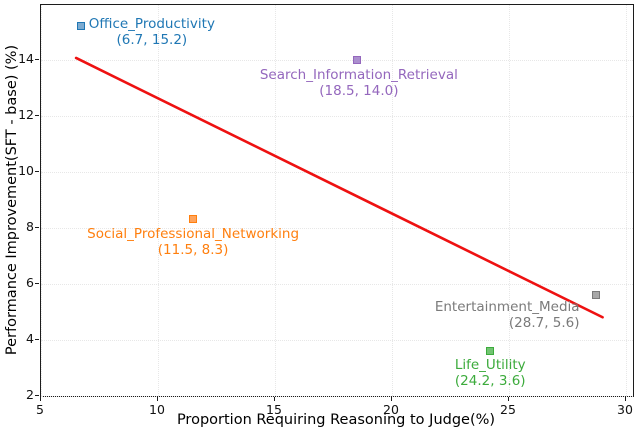 This screenshot has width=640, height=435. Describe the element at coordinates (30, 338) in the screenshot. I see `y-tick-label: 4` at that location.